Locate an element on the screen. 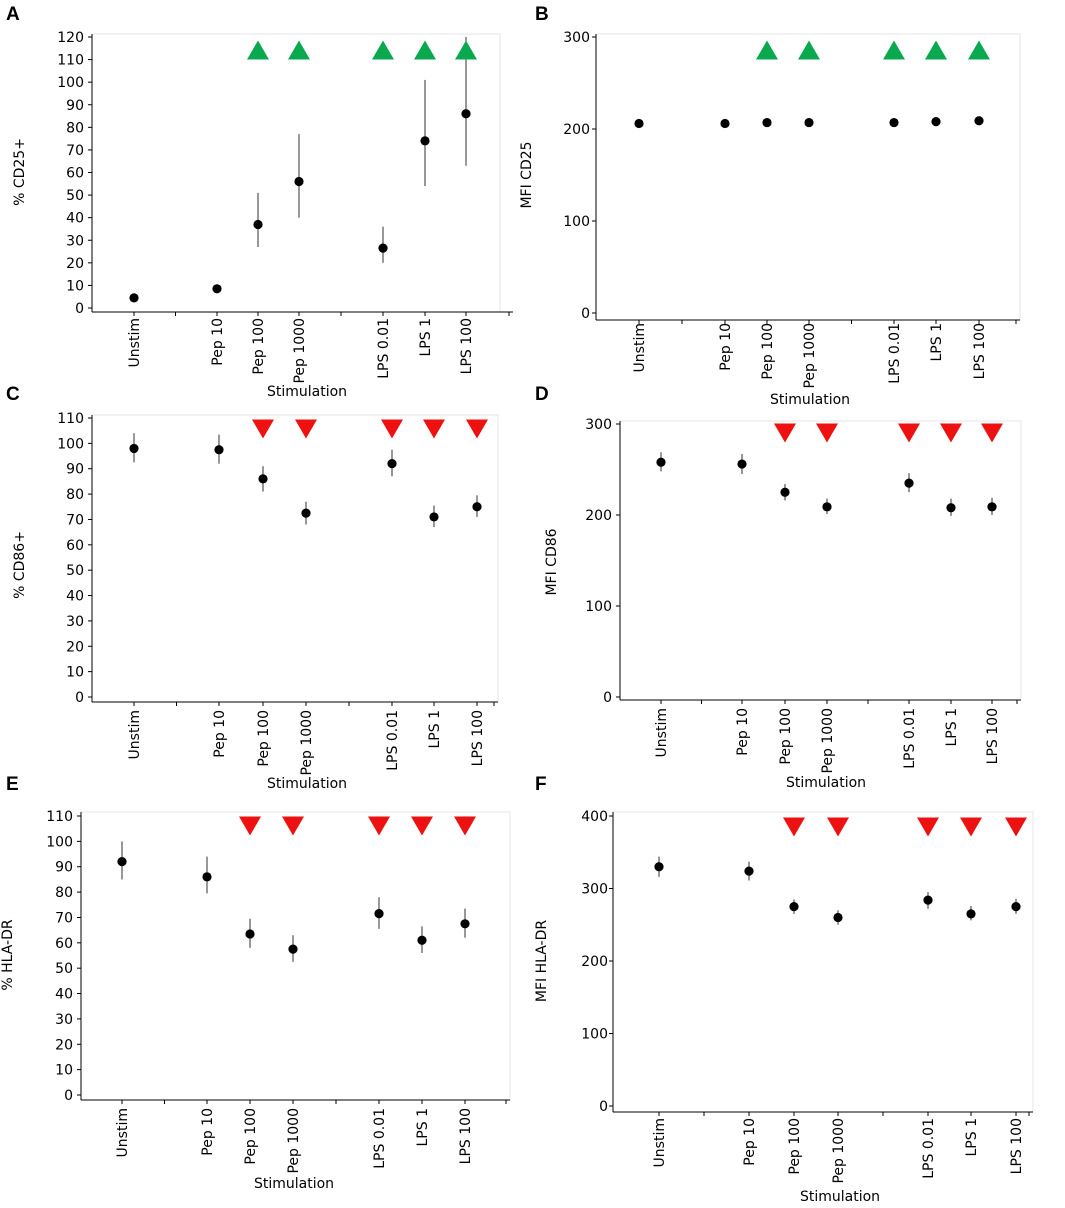  y-tick-label: 120 is located at coordinates (70, 38).